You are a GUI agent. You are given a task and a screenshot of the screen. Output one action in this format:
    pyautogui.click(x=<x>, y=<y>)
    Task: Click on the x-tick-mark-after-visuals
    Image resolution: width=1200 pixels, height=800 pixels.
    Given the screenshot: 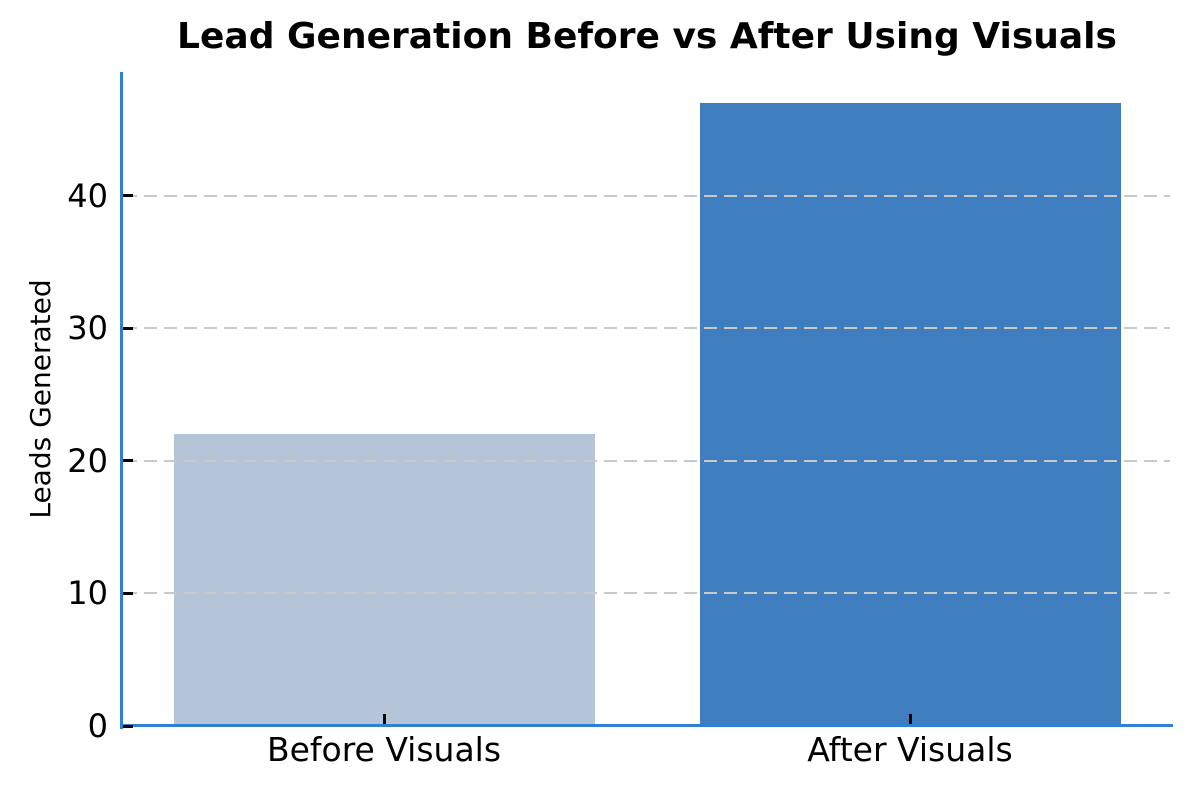 What is the action you would take?
    pyautogui.click(x=910, y=719)
    